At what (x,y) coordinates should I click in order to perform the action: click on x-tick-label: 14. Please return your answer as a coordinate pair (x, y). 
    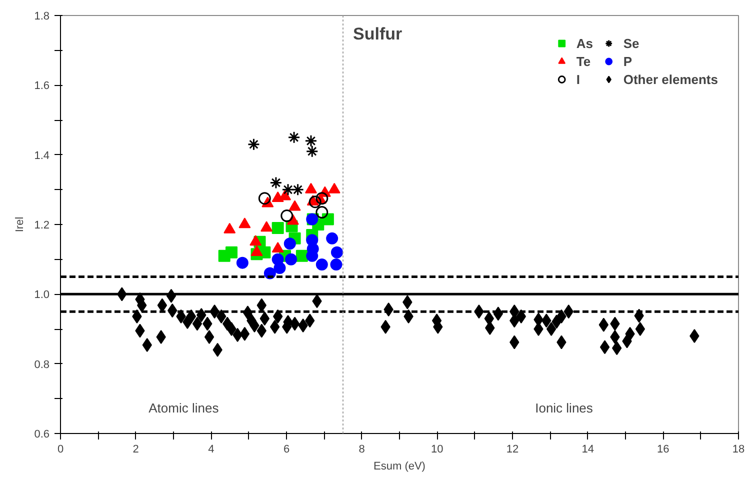
    Looking at the image, I should click on (588, 450).